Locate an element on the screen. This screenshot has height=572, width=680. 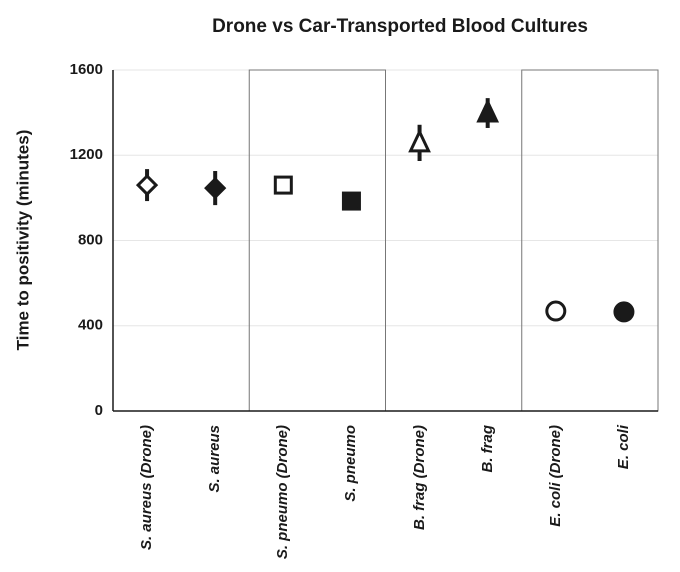
y-axis-label: Time to positivity (minutes) is located at coordinates (22, 240).